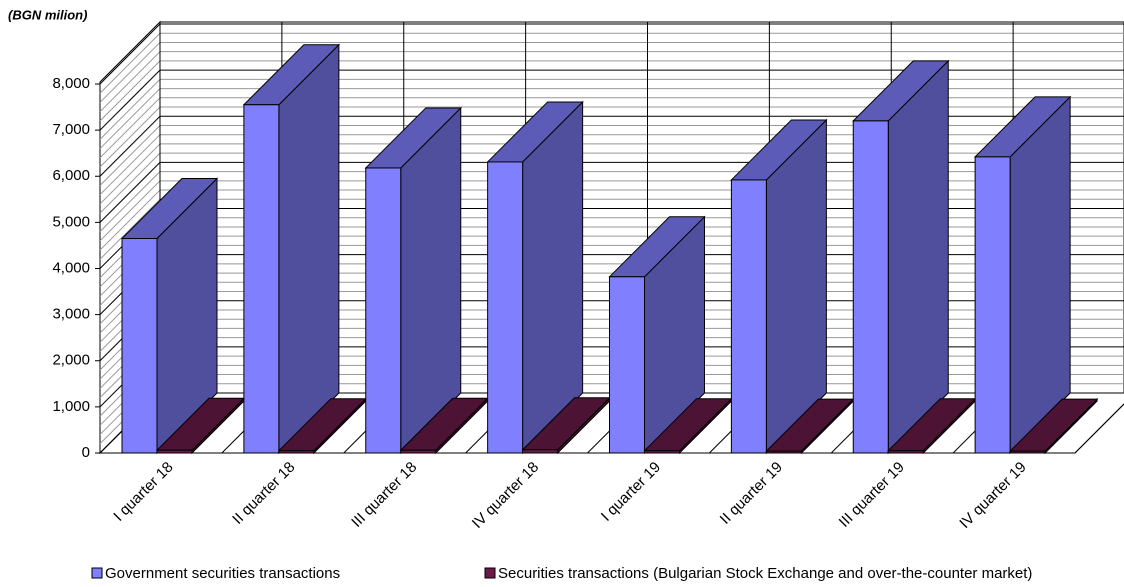 Image resolution: width=1124 pixels, height=587 pixels. Describe the element at coordinates (143, 492) in the screenshot. I see `x-tick-label: I quarter 18` at that location.